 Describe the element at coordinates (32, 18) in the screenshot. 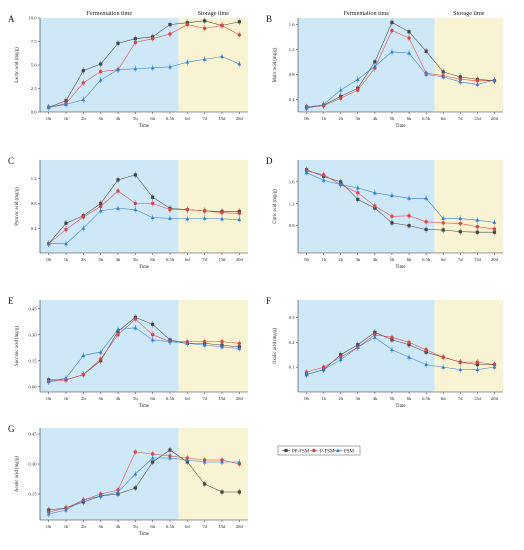

I see `y-tick-label: 10.0` at that location.